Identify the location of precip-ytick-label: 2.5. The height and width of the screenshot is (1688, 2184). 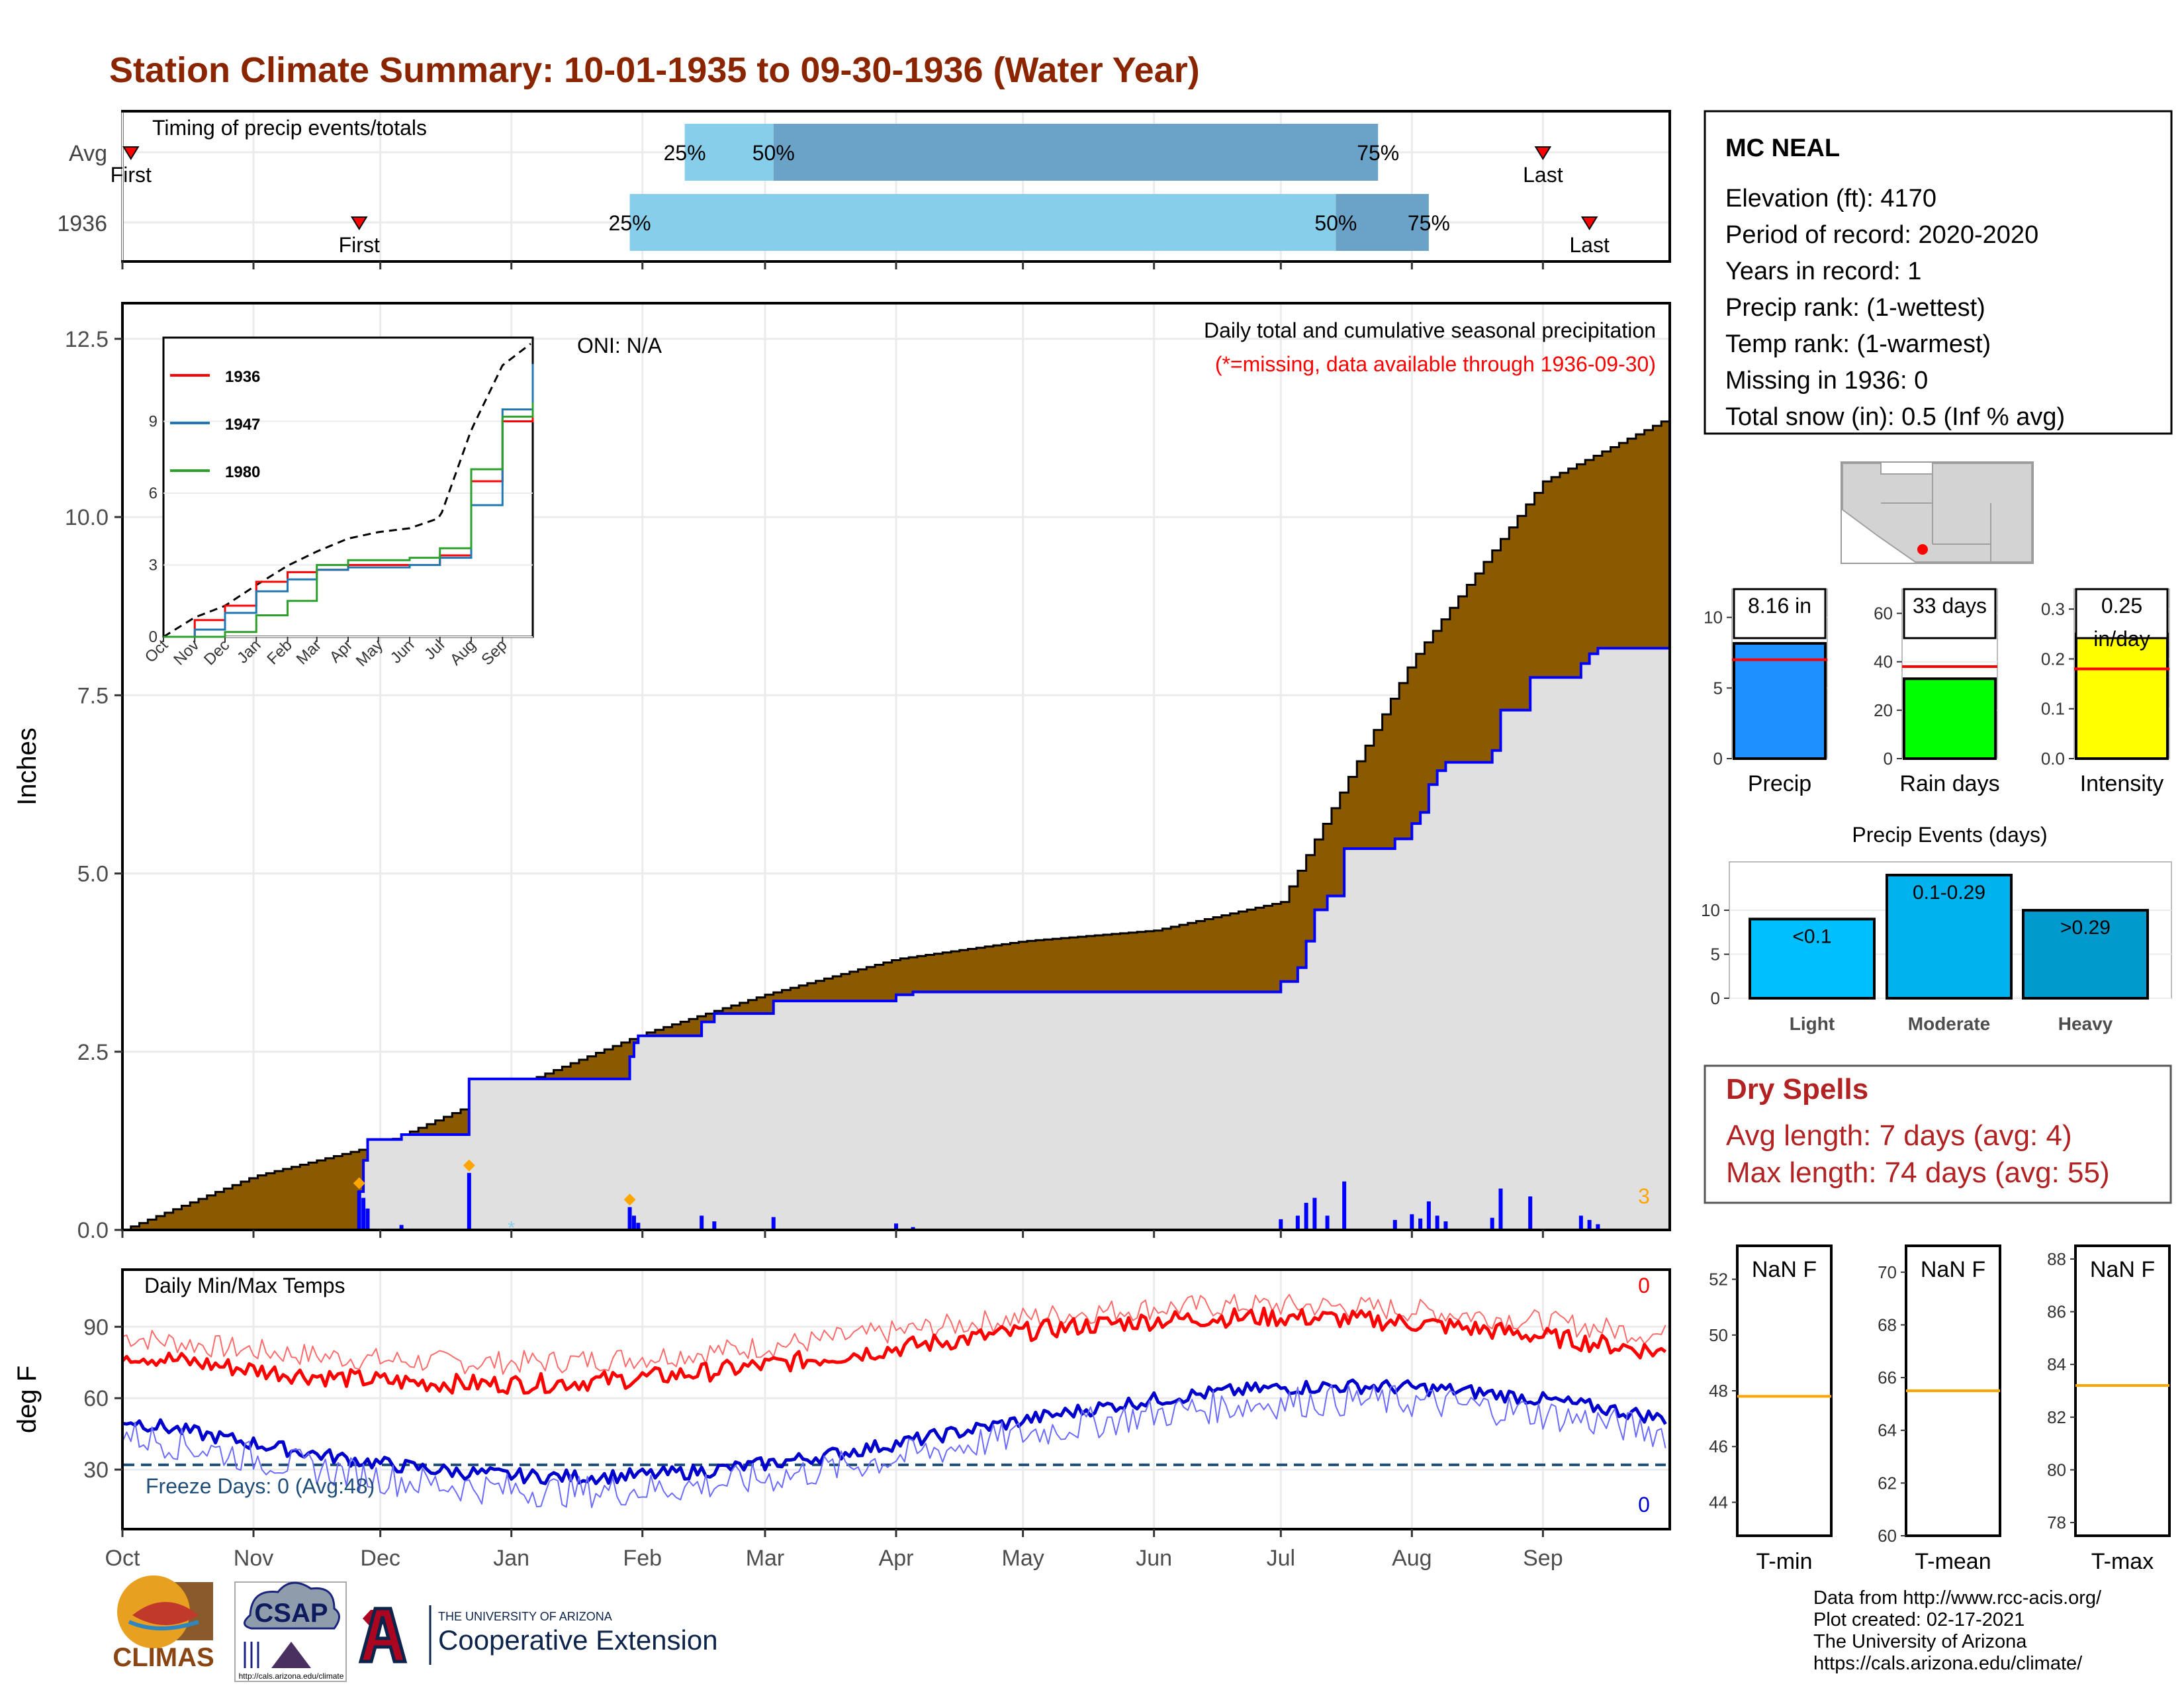
(93, 1052).